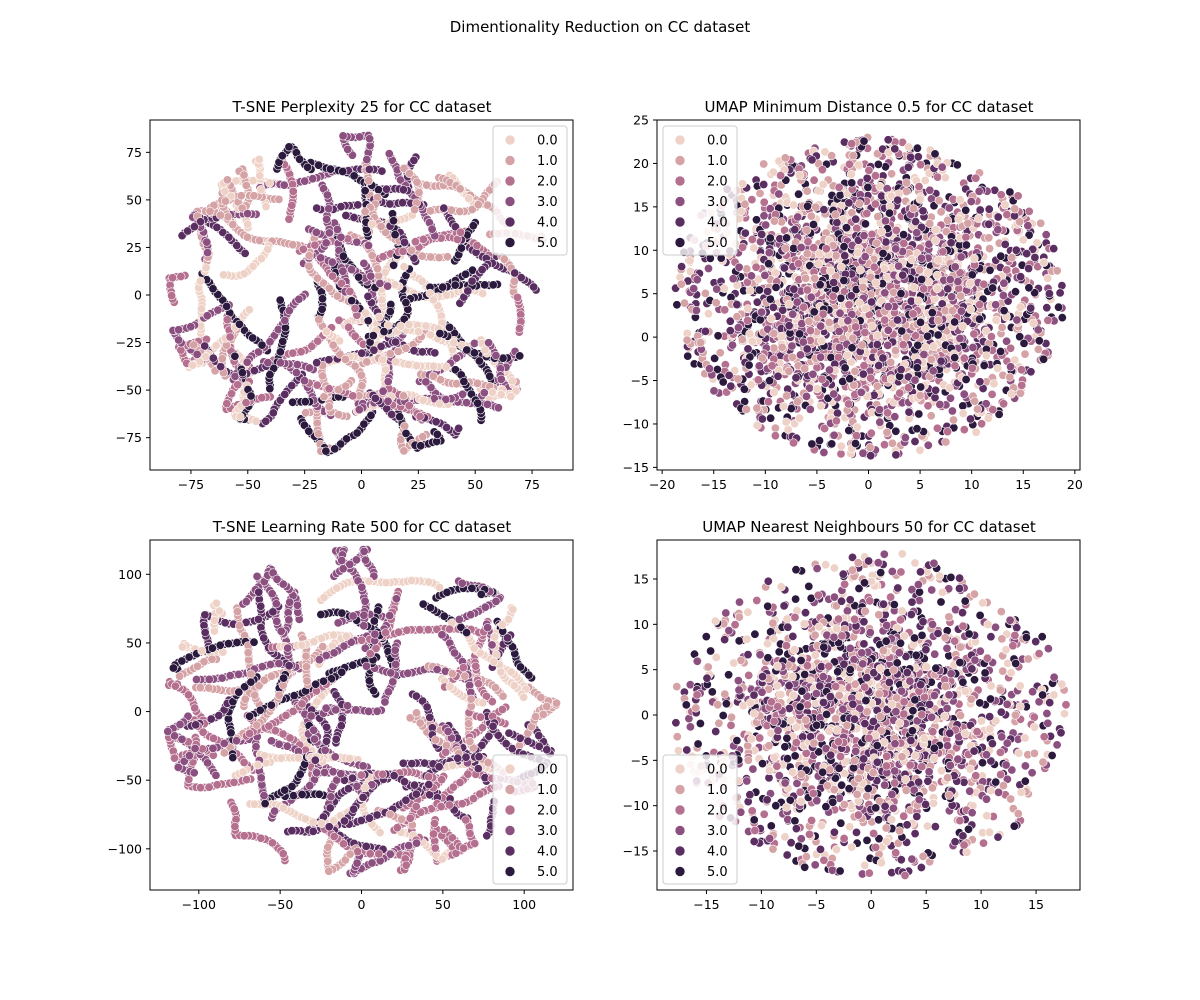 The width and height of the screenshot is (1200, 1000). I want to click on legend-label: 3.0, so click(547, 202).